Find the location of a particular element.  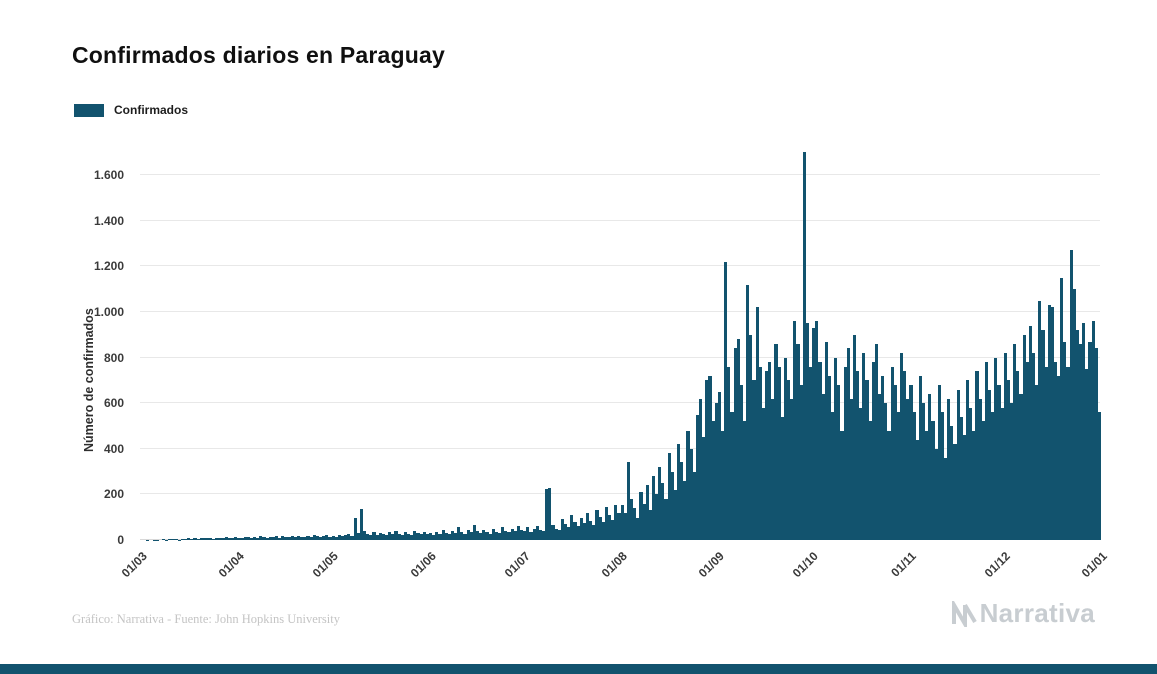

x-tick-label: 01/12 is located at coordinates (997, 565).